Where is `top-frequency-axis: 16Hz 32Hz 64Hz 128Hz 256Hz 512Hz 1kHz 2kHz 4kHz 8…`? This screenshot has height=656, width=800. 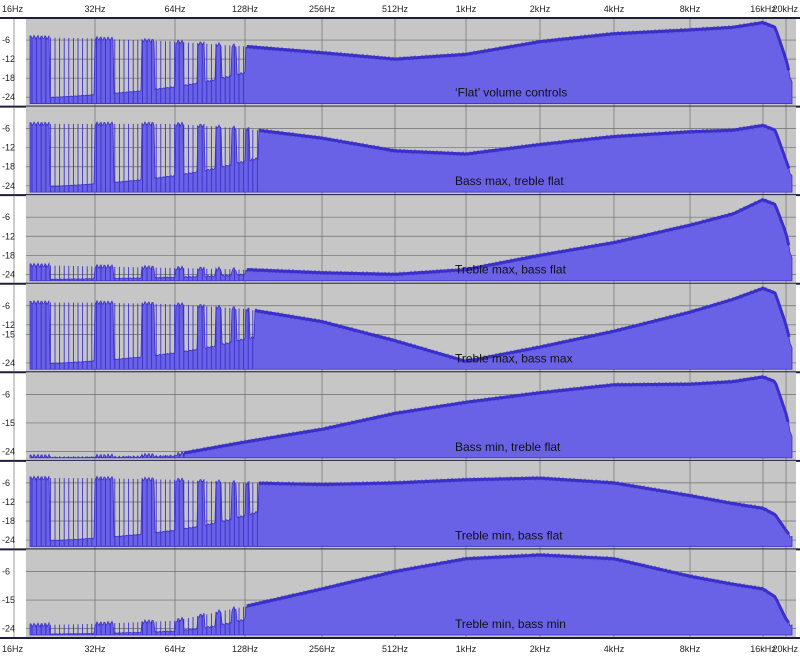
top-frequency-axis: 16Hz 32Hz 64Hz 128Hz 256Hz 512Hz 1kHz 2kHz 4kHz 8… is located at coordinates (400, 9).